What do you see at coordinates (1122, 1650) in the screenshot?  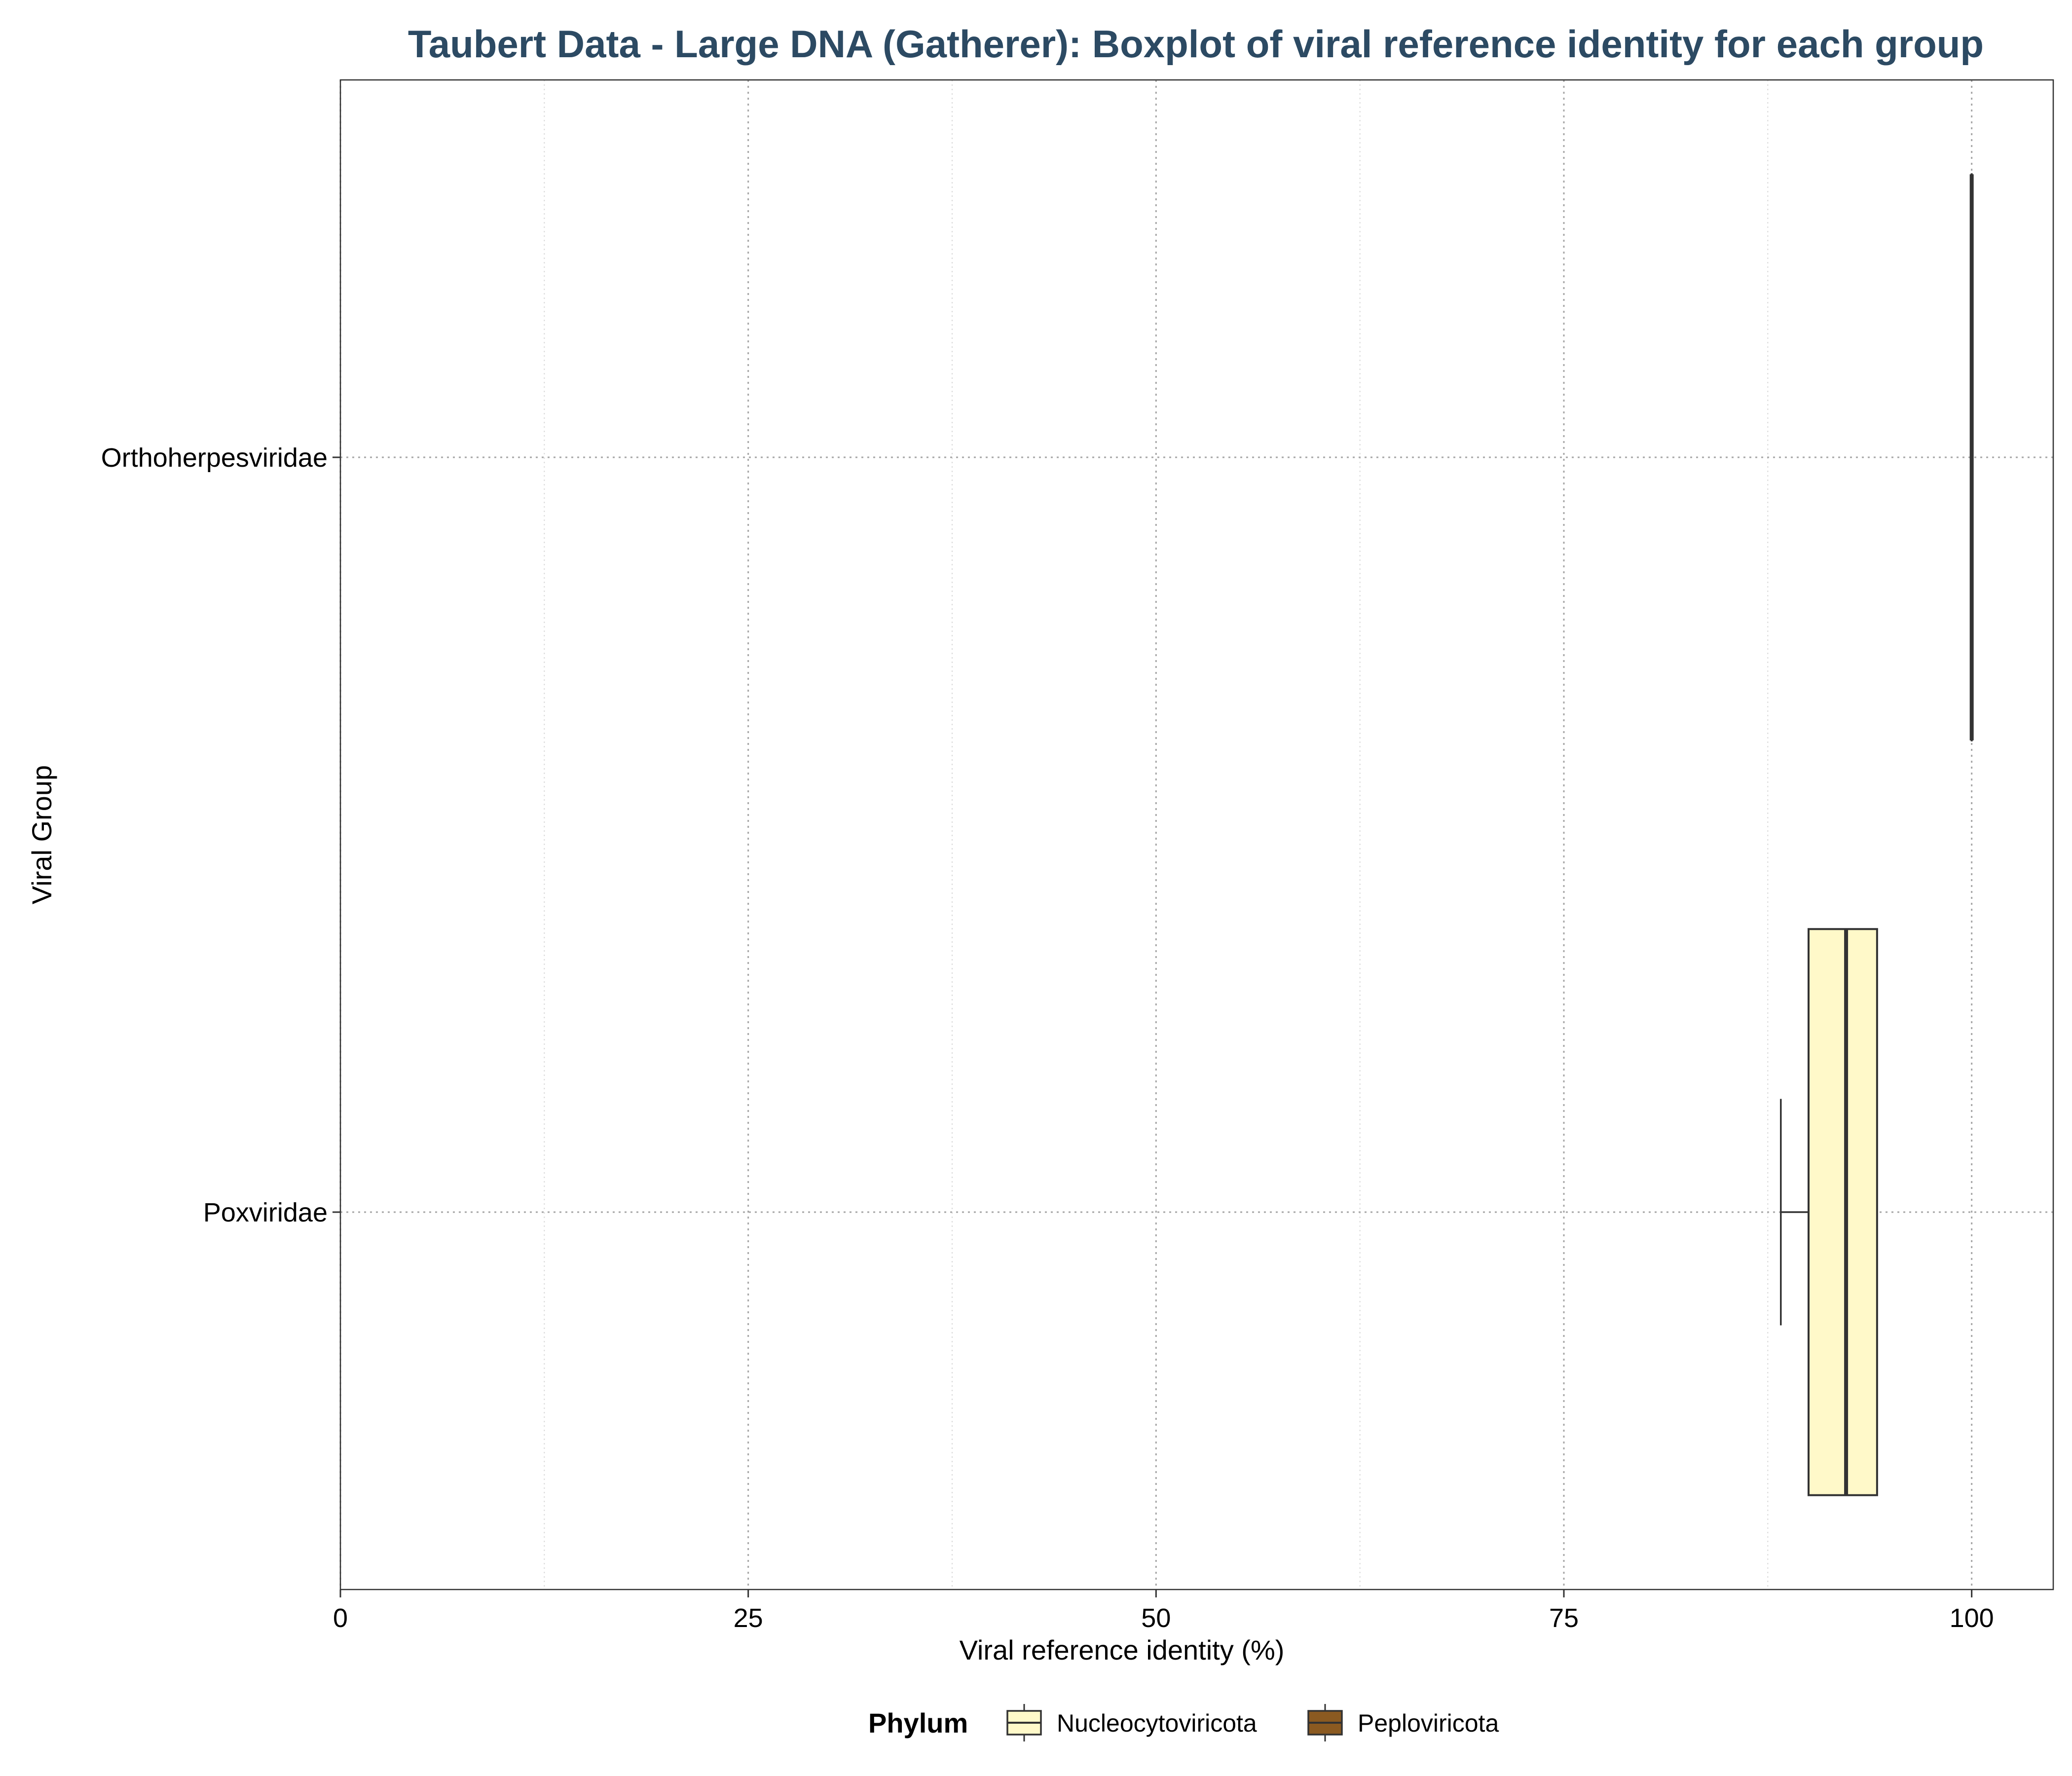 I see `x-axis-title: Viral reference identity (%)` at bounding box center [1122, 1650].